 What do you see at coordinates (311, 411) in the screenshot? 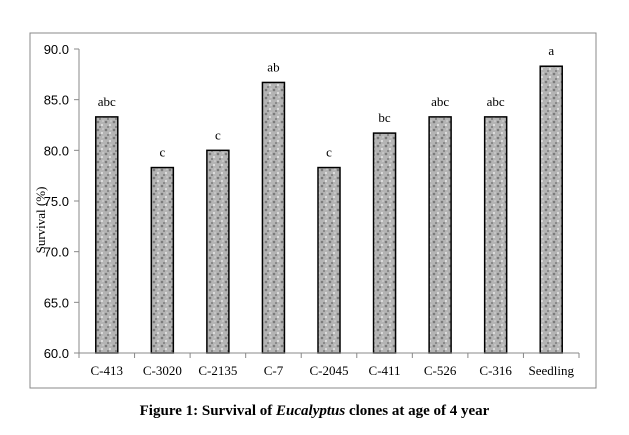
I see `caption-italic: Eucalyptus` at bounding box center [311, 411].